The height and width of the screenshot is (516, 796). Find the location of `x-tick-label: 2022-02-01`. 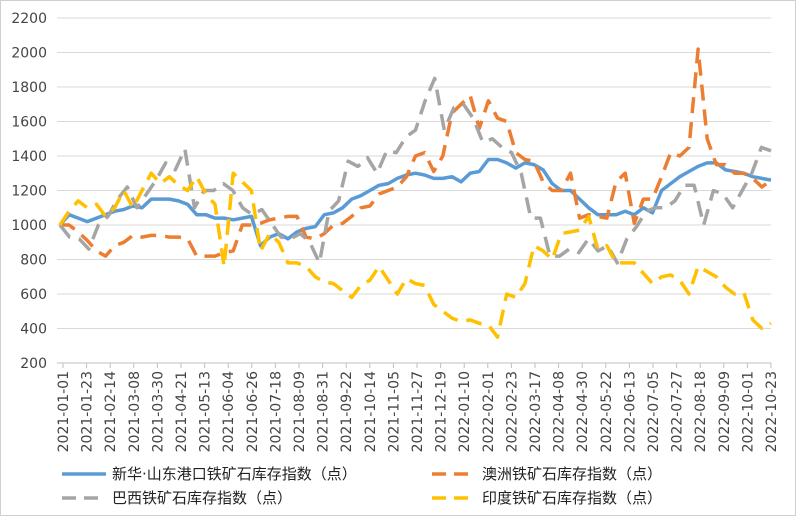

x-tick-label: 2022-02-01 is located at coordinates (489, 411).